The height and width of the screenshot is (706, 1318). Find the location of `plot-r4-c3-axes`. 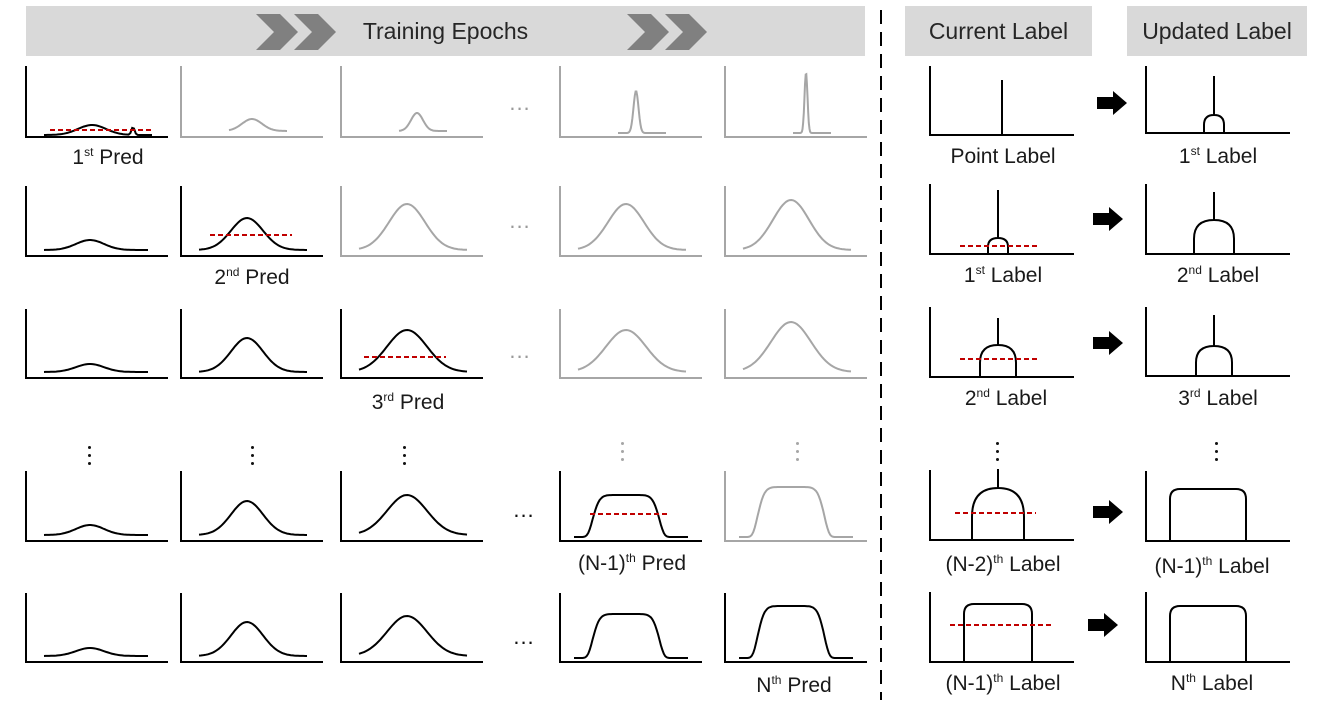

plot-r4-c3-axes is located at coordinates (411, 506).